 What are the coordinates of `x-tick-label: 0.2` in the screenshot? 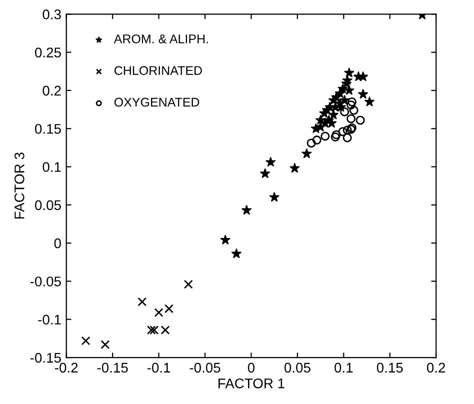 It's located at (436, 367).